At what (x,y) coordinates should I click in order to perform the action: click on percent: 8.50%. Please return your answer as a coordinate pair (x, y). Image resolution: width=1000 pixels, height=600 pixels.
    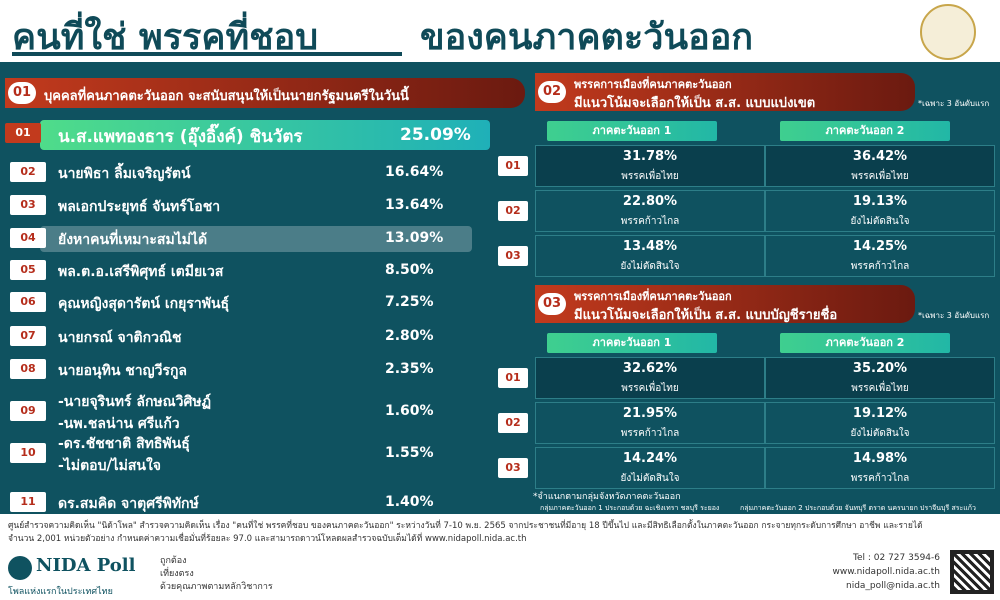
    Looking at the image, I should click on (409, 270).